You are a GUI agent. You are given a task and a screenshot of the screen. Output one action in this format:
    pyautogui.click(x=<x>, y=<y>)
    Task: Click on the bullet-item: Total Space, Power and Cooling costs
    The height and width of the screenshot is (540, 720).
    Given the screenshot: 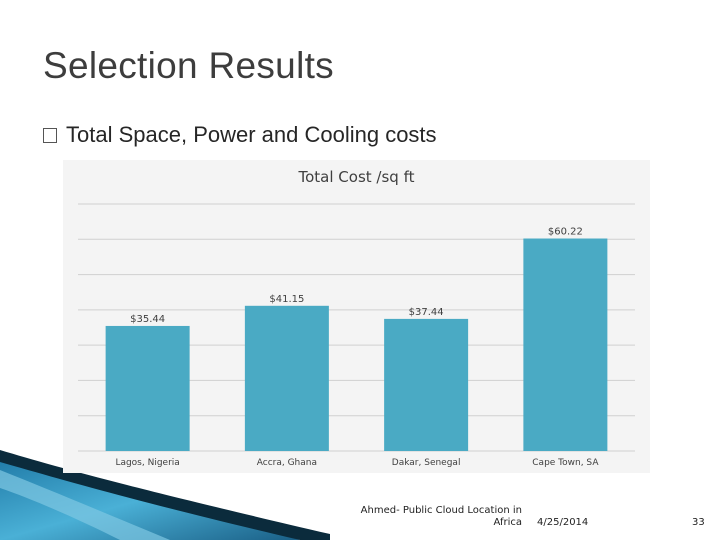 What is the action you would take?
    pyautogui.click(x=240, y=135)
    